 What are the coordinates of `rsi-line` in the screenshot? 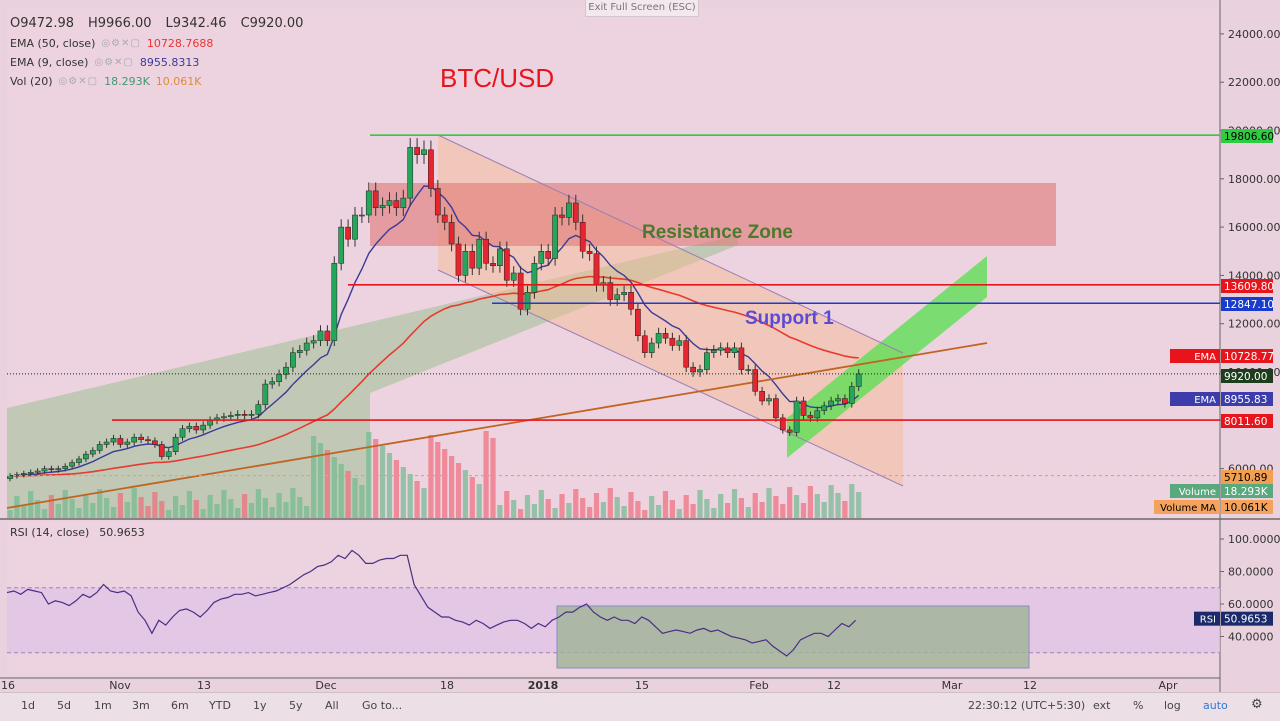 It's located at (431, 603).